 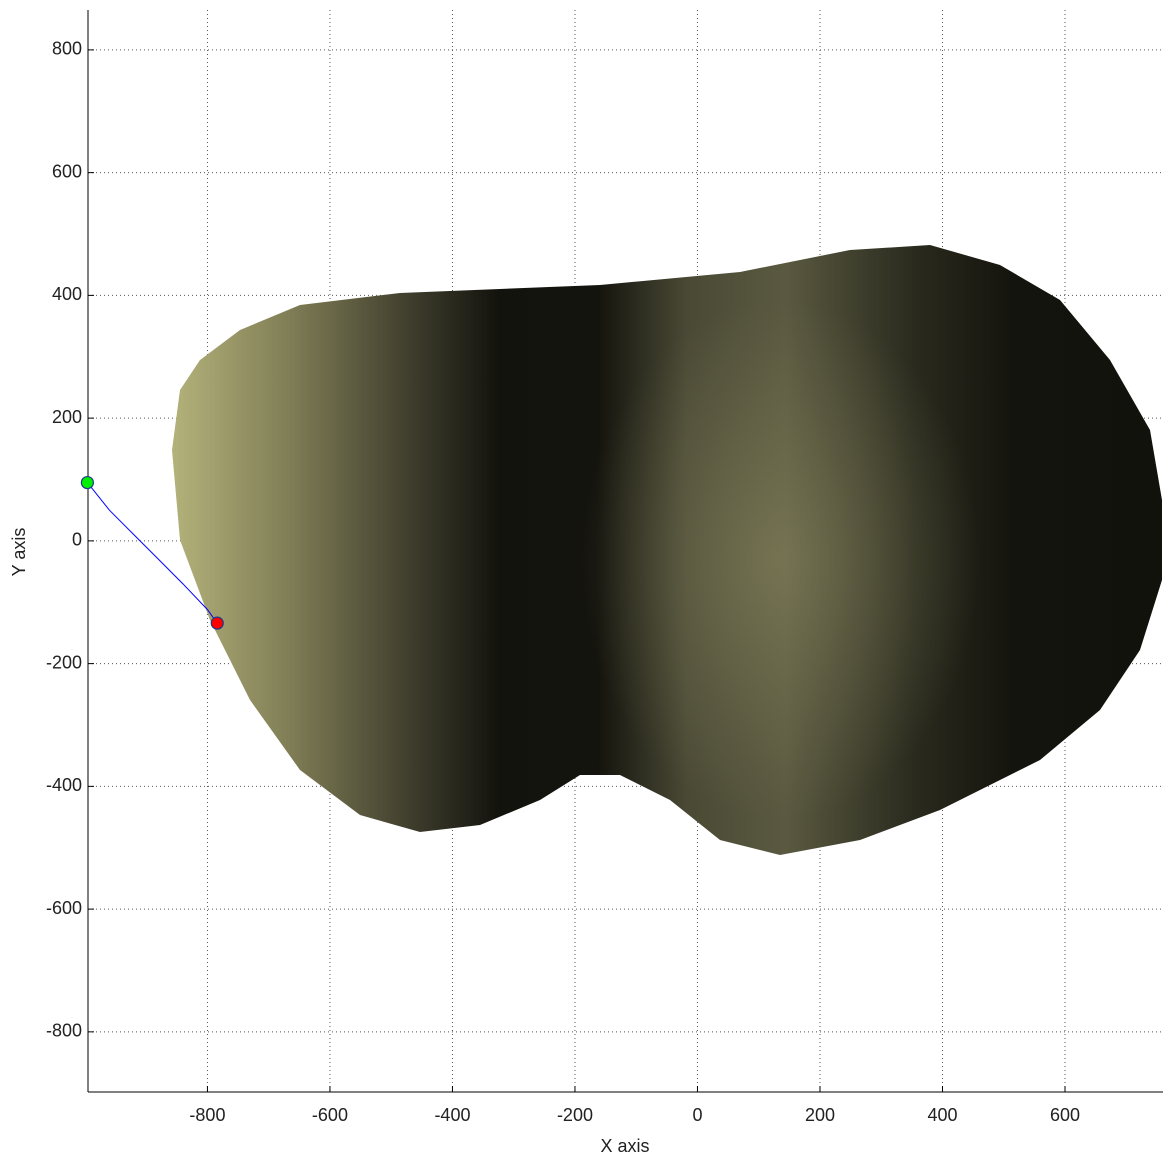 I want to click on y-axis-label: Y axis, so click(x=19, y=552).